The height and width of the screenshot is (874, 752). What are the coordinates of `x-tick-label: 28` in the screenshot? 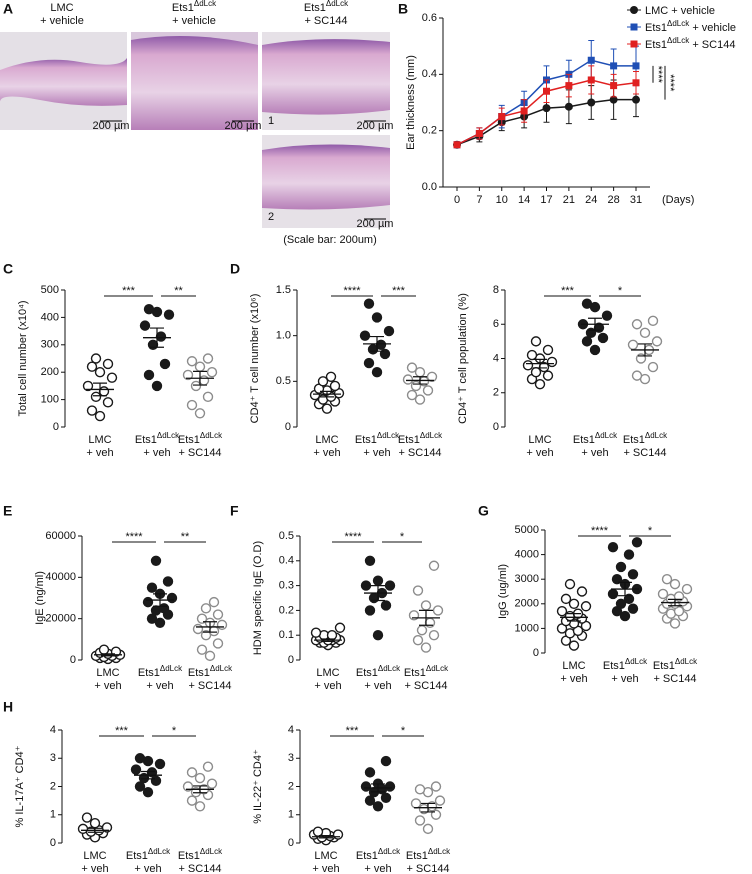 It's located at (614, 200).